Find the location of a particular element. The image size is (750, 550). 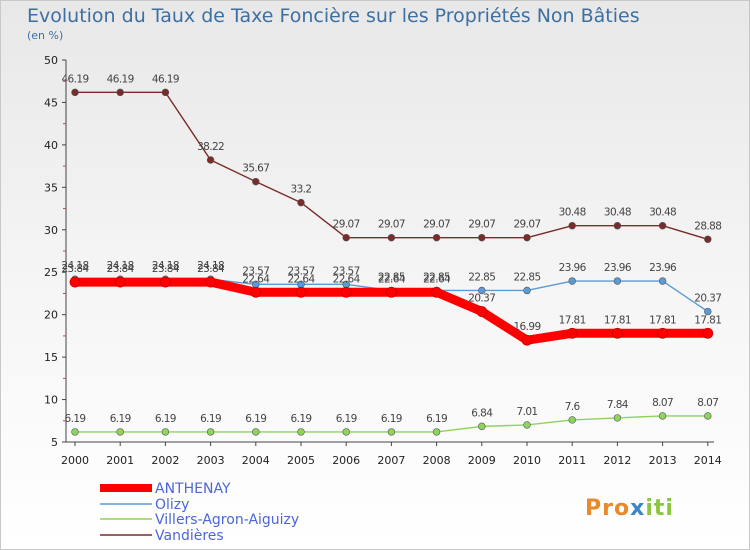

logo-letter: i is located at coordinates (649, 508).